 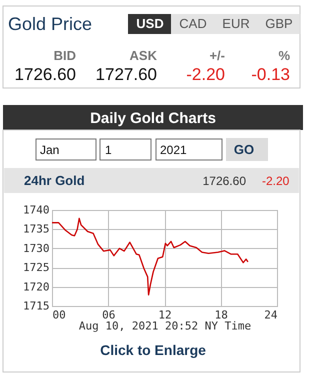 I want to click on x-tick-label: 06, so click(x=109, y=315).